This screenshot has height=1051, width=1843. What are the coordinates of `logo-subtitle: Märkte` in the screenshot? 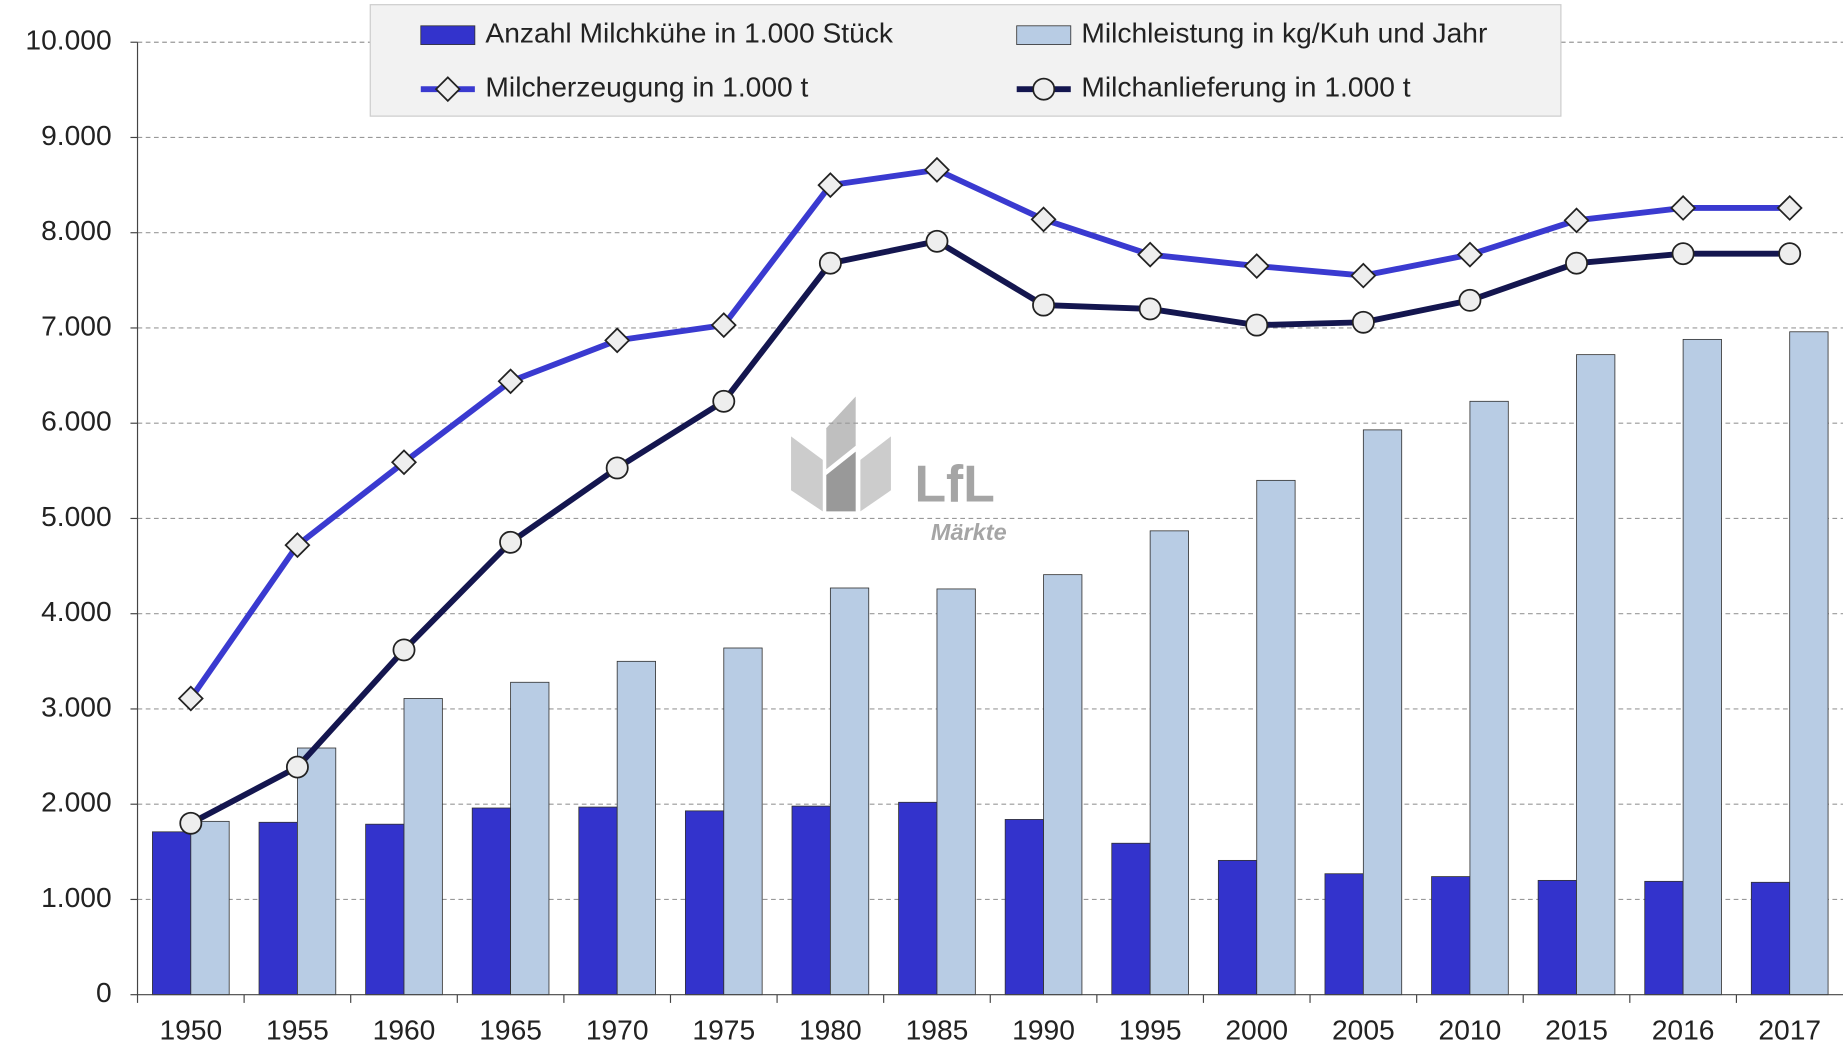 It's located at (969, 532).